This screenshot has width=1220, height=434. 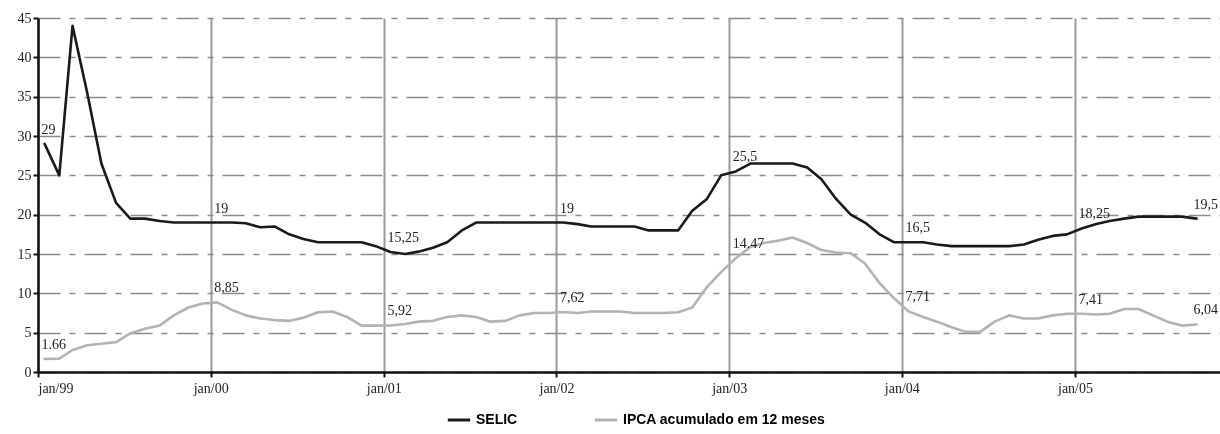 I want to click on annotation: 19,5, so click(x=1206, y=204).